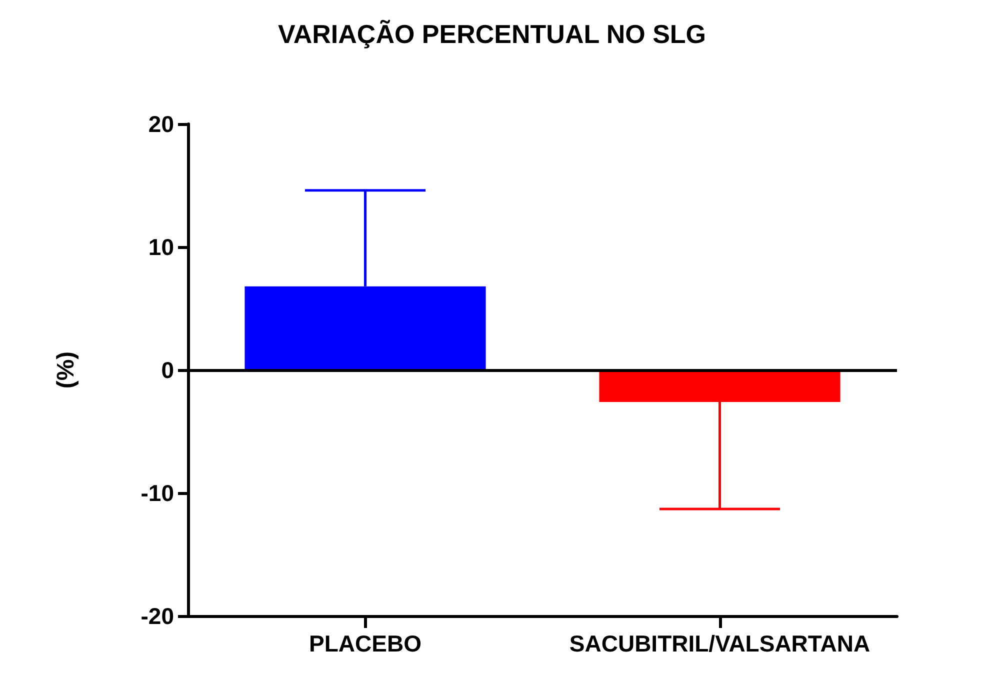  What do you see at coordinates (157, 493) in the screenshot?
I see `y-tick-label: -10` at bounding box center [157, 493].